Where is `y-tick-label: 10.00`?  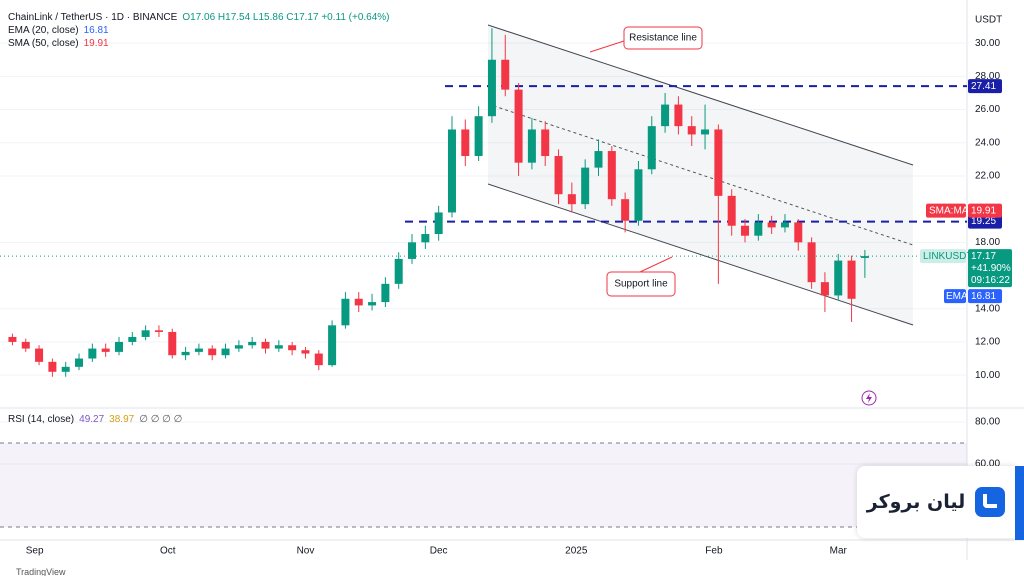 y-tick-label: 10.00 is located at coordinates (987, 375).